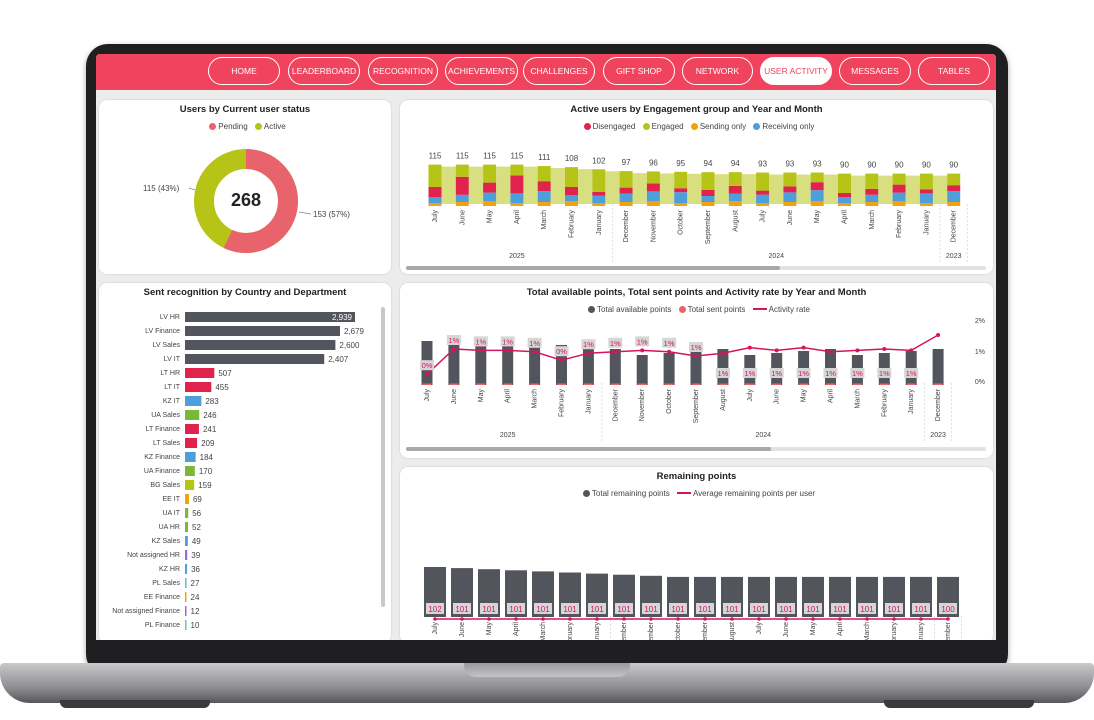  I want to click on chart-scroll-thumb, so click(593, 268).